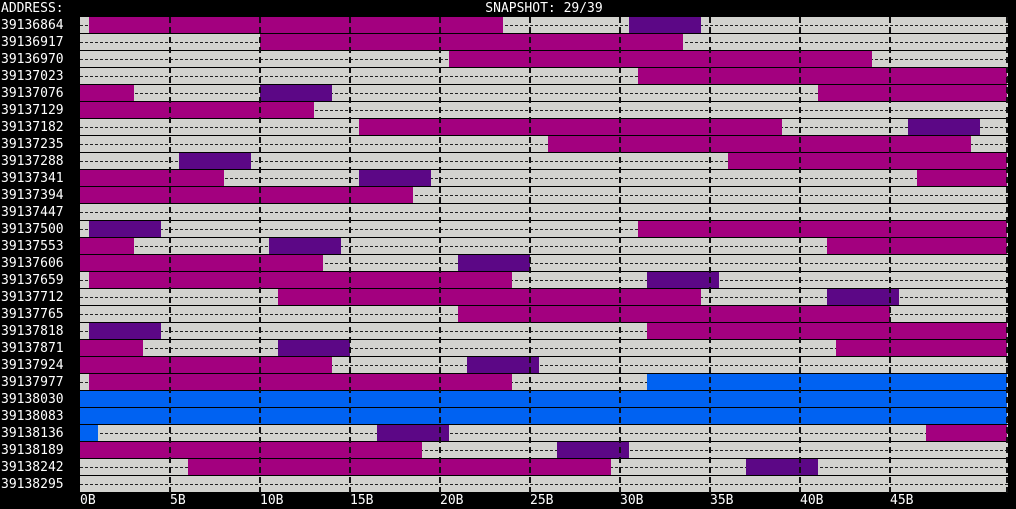  Describe the element at coordinates (544, 8) in the screenshot. I see `snapshot-indicator: SNAPSHOT: 29/39` at that location.